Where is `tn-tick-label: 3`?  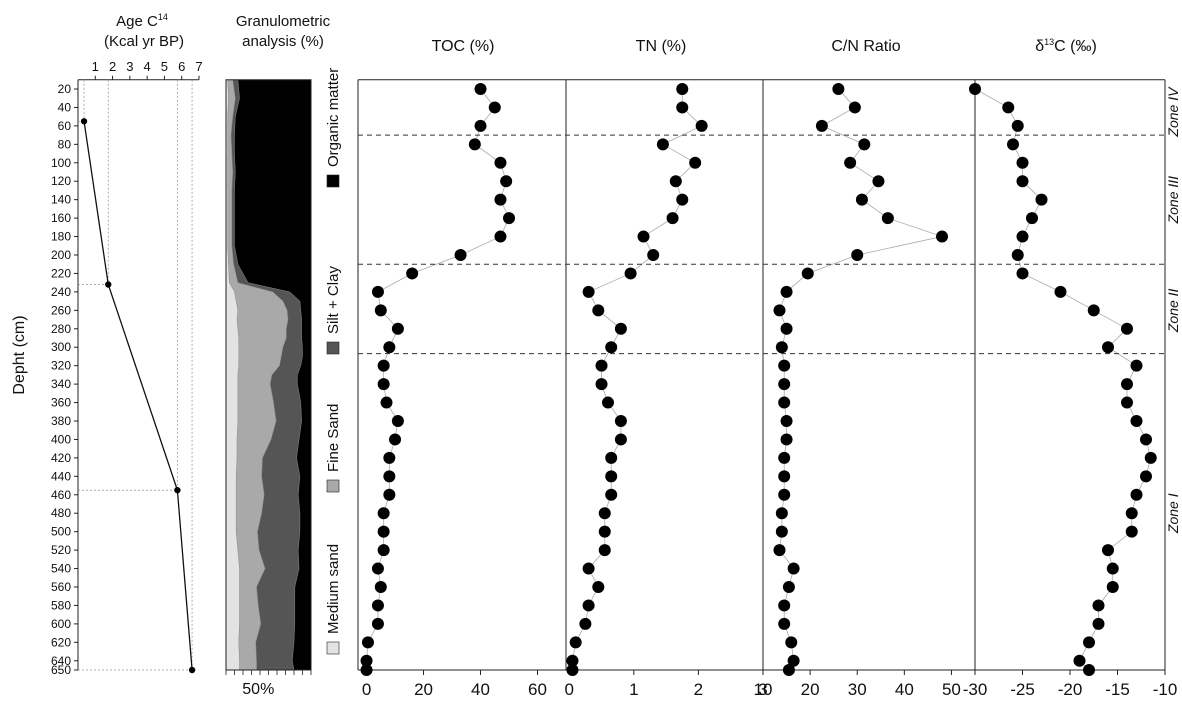
tn-tick-label: 3 is located at coordinates (762, 689).